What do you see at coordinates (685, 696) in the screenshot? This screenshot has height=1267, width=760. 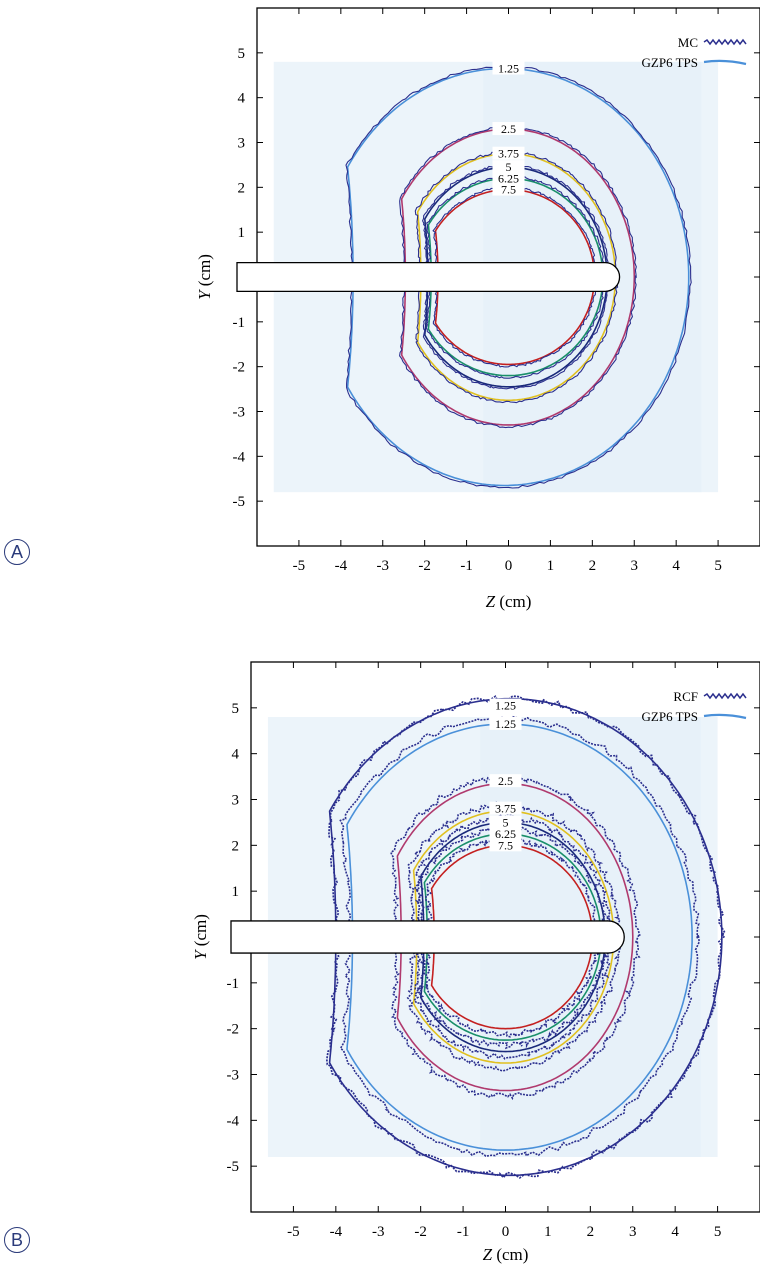 I see `legend-label: RCF` at bounding box center [685, 696].